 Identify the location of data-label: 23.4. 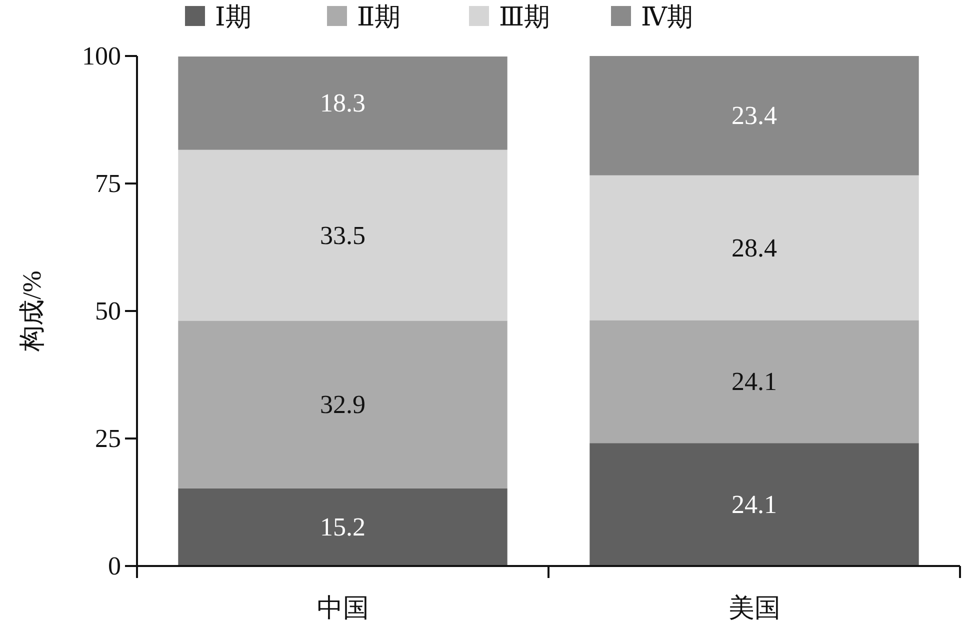
(754, 115).